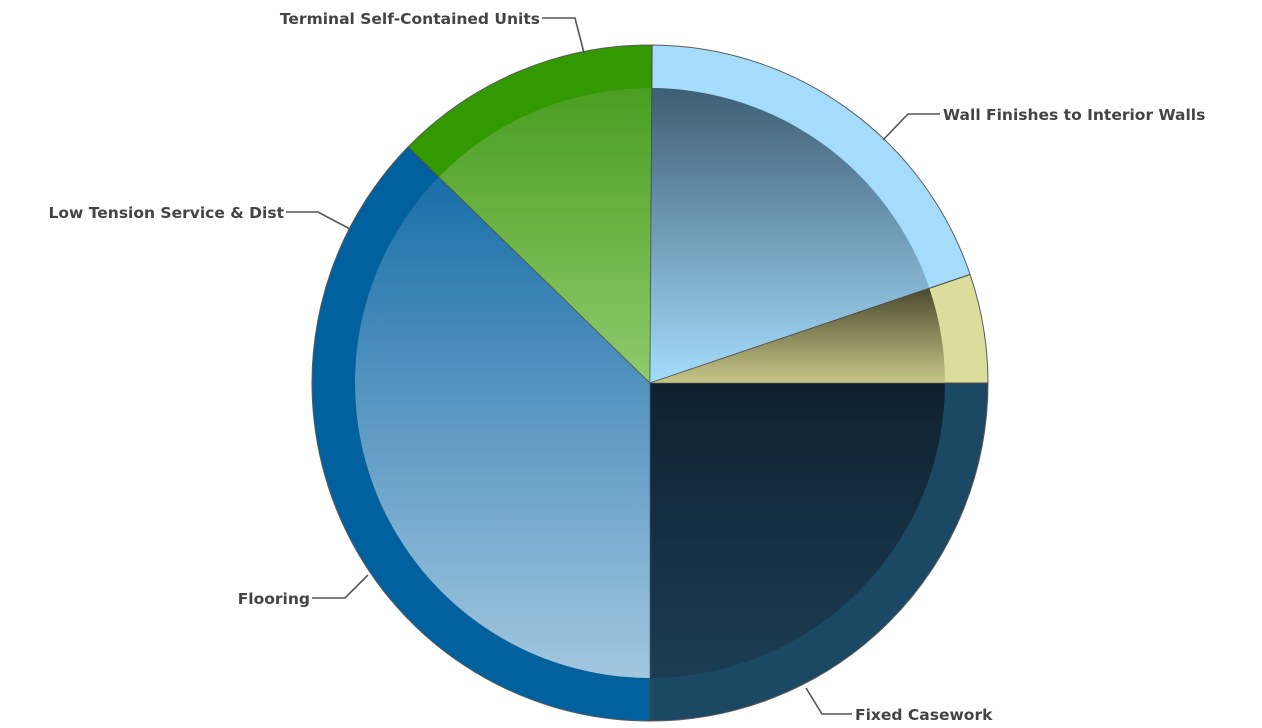 This screenshot has height=728, width=1262. Describe the element at coordinates (167, 213) in the screenshot. I see `slice-label: Low Tension Service & Dist` at that location.